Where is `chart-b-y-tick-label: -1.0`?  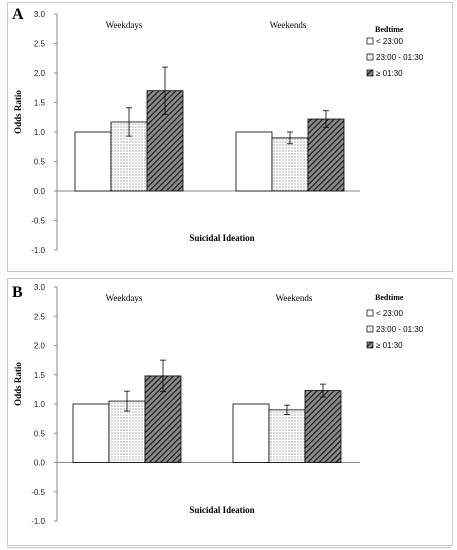
chart-b-y-tick-label: -1.0 is located at coordinates (38, 521).